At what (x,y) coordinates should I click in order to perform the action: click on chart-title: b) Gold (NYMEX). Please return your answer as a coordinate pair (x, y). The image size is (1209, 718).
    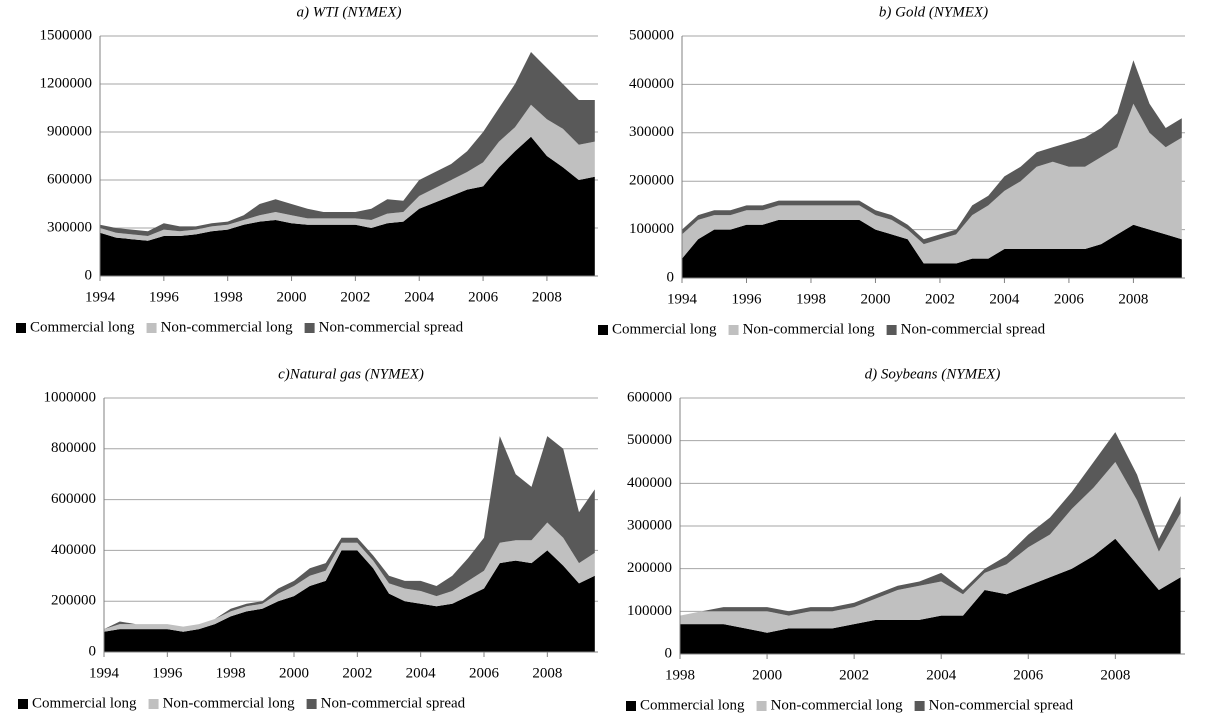
    Looking at the image, I should click on (933, 12).